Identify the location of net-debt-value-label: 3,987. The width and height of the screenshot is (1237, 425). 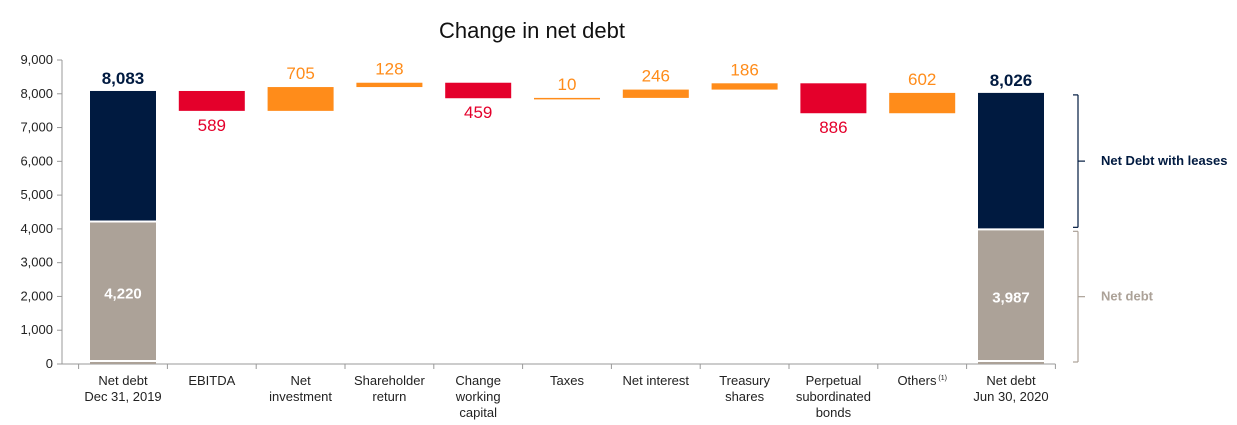
(1011, 298).